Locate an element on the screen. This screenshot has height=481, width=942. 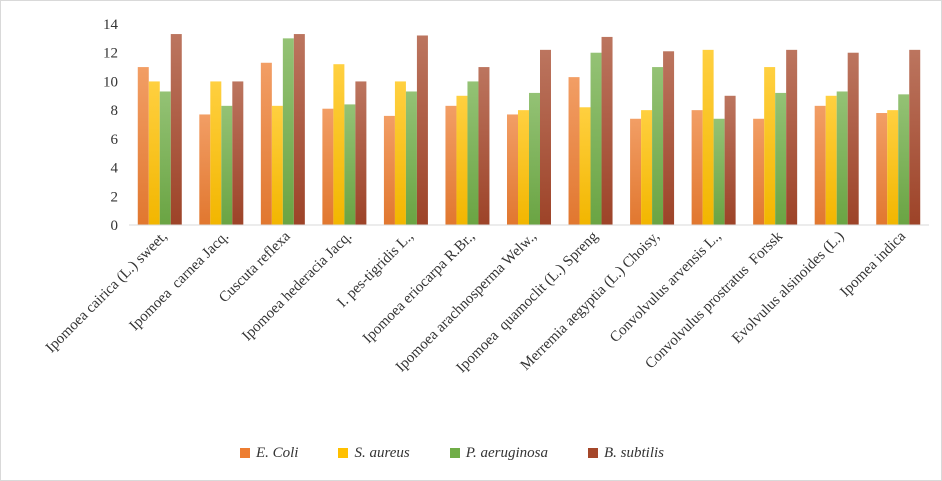
x-tick-label: Ipomoea eriocarpa R.Br., is located at coordinates (419, 288).